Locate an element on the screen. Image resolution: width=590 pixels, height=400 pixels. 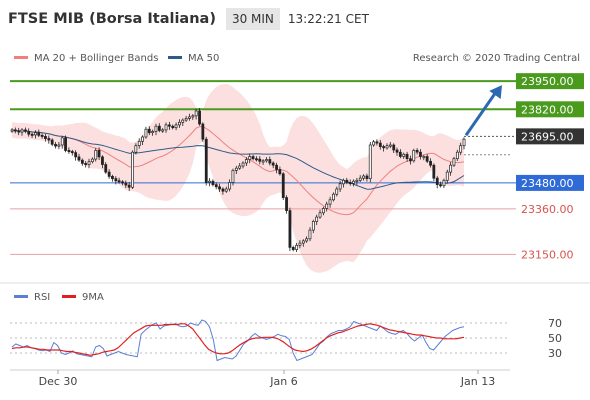
source-credit: Research © 2020 Trading Central is located at coordinates (496, 58).